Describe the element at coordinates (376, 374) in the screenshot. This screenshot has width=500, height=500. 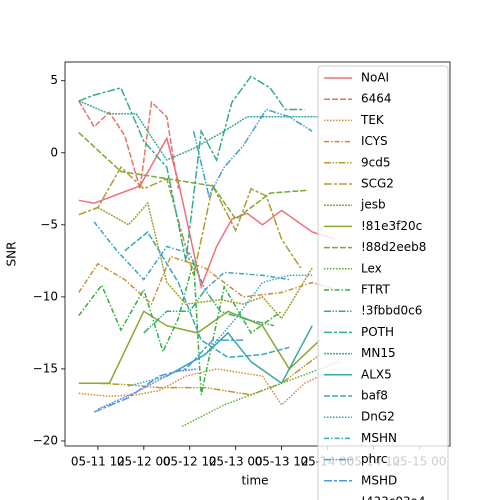
I see `legend-label: ALX5` at that location.